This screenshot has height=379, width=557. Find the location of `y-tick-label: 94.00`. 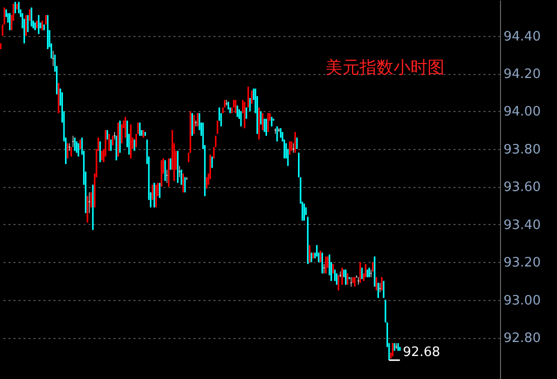

y-tick-label: 94.00 is located at coordinates (522, 112).